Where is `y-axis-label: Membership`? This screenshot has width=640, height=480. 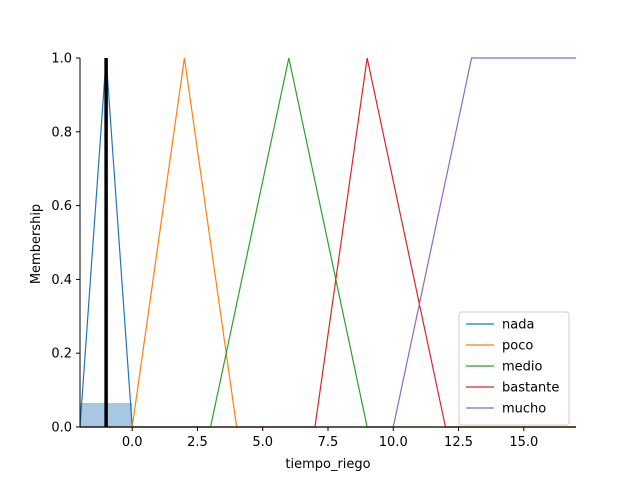 y-axis-label: Membership is located at coordinates (36, 244).